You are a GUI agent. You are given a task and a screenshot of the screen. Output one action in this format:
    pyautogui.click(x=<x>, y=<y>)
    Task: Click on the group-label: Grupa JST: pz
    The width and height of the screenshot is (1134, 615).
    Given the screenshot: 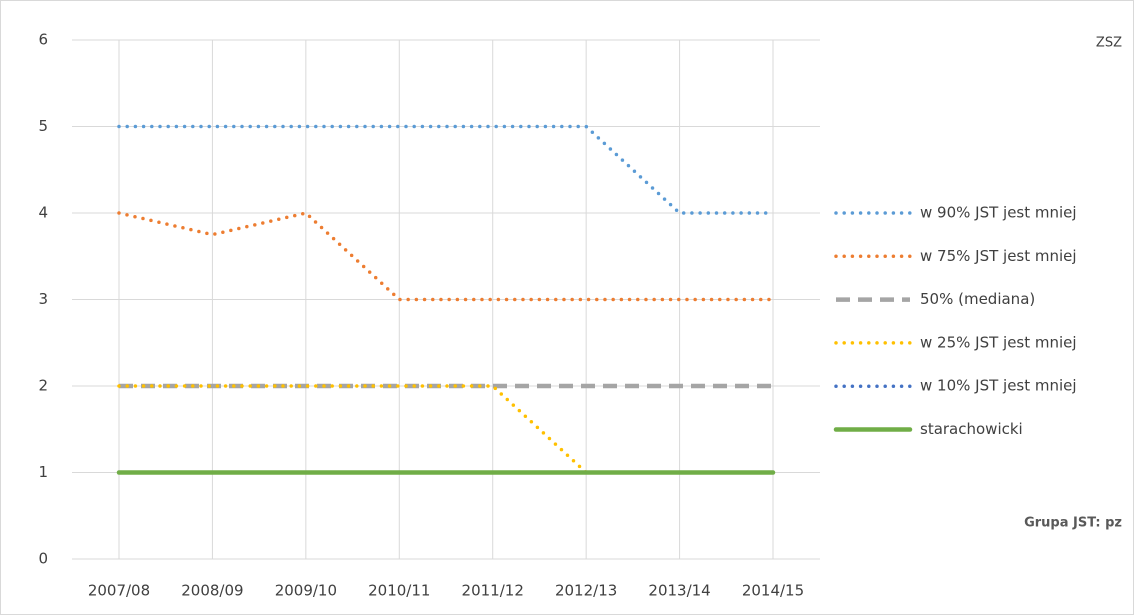 What is the action you would take?
    pyautogui.click(x=1073, y=523)
    